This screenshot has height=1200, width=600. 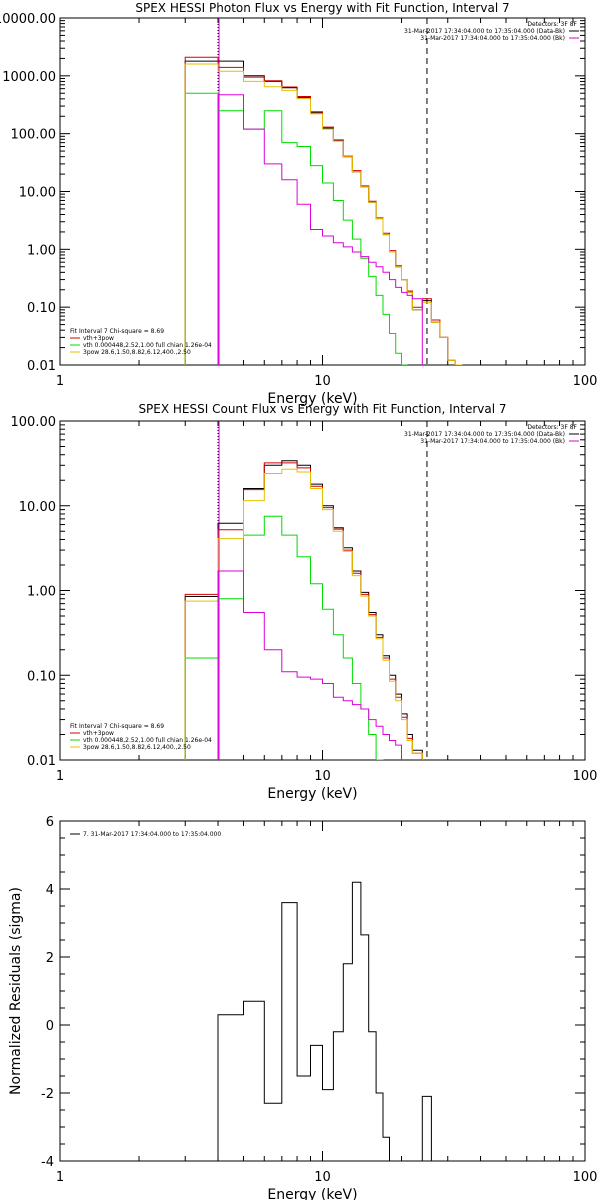 I want to click on y-tick-label: 10000.00, so click(x=28, y=19).